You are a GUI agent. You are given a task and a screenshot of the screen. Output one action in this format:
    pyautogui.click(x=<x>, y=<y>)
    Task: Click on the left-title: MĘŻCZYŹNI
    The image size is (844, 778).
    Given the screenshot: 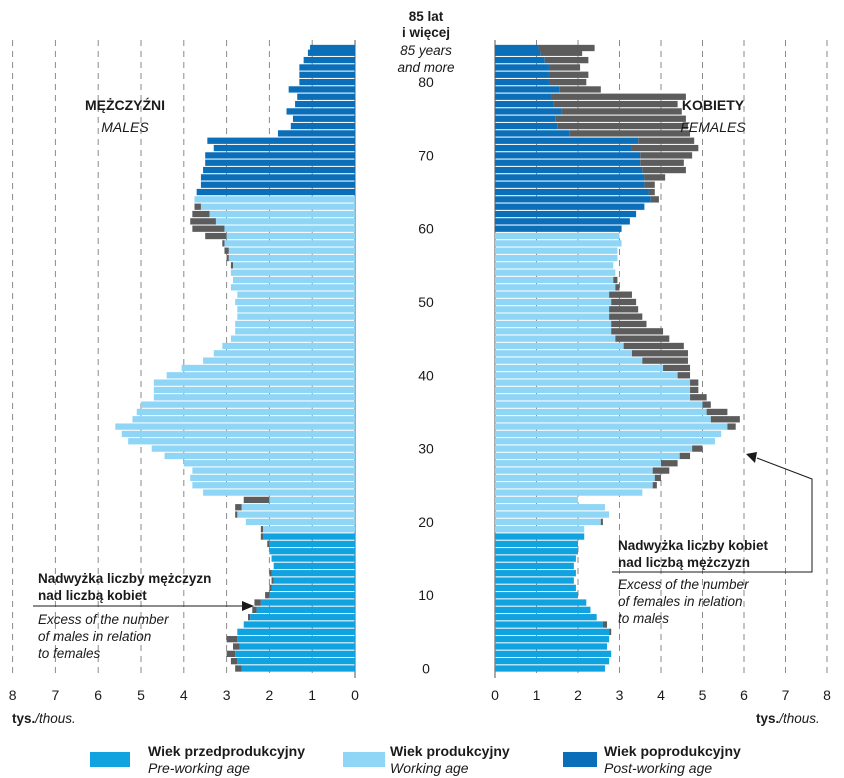 What is the action you would take?
    pyautogui.click(x=125, y=105)
    